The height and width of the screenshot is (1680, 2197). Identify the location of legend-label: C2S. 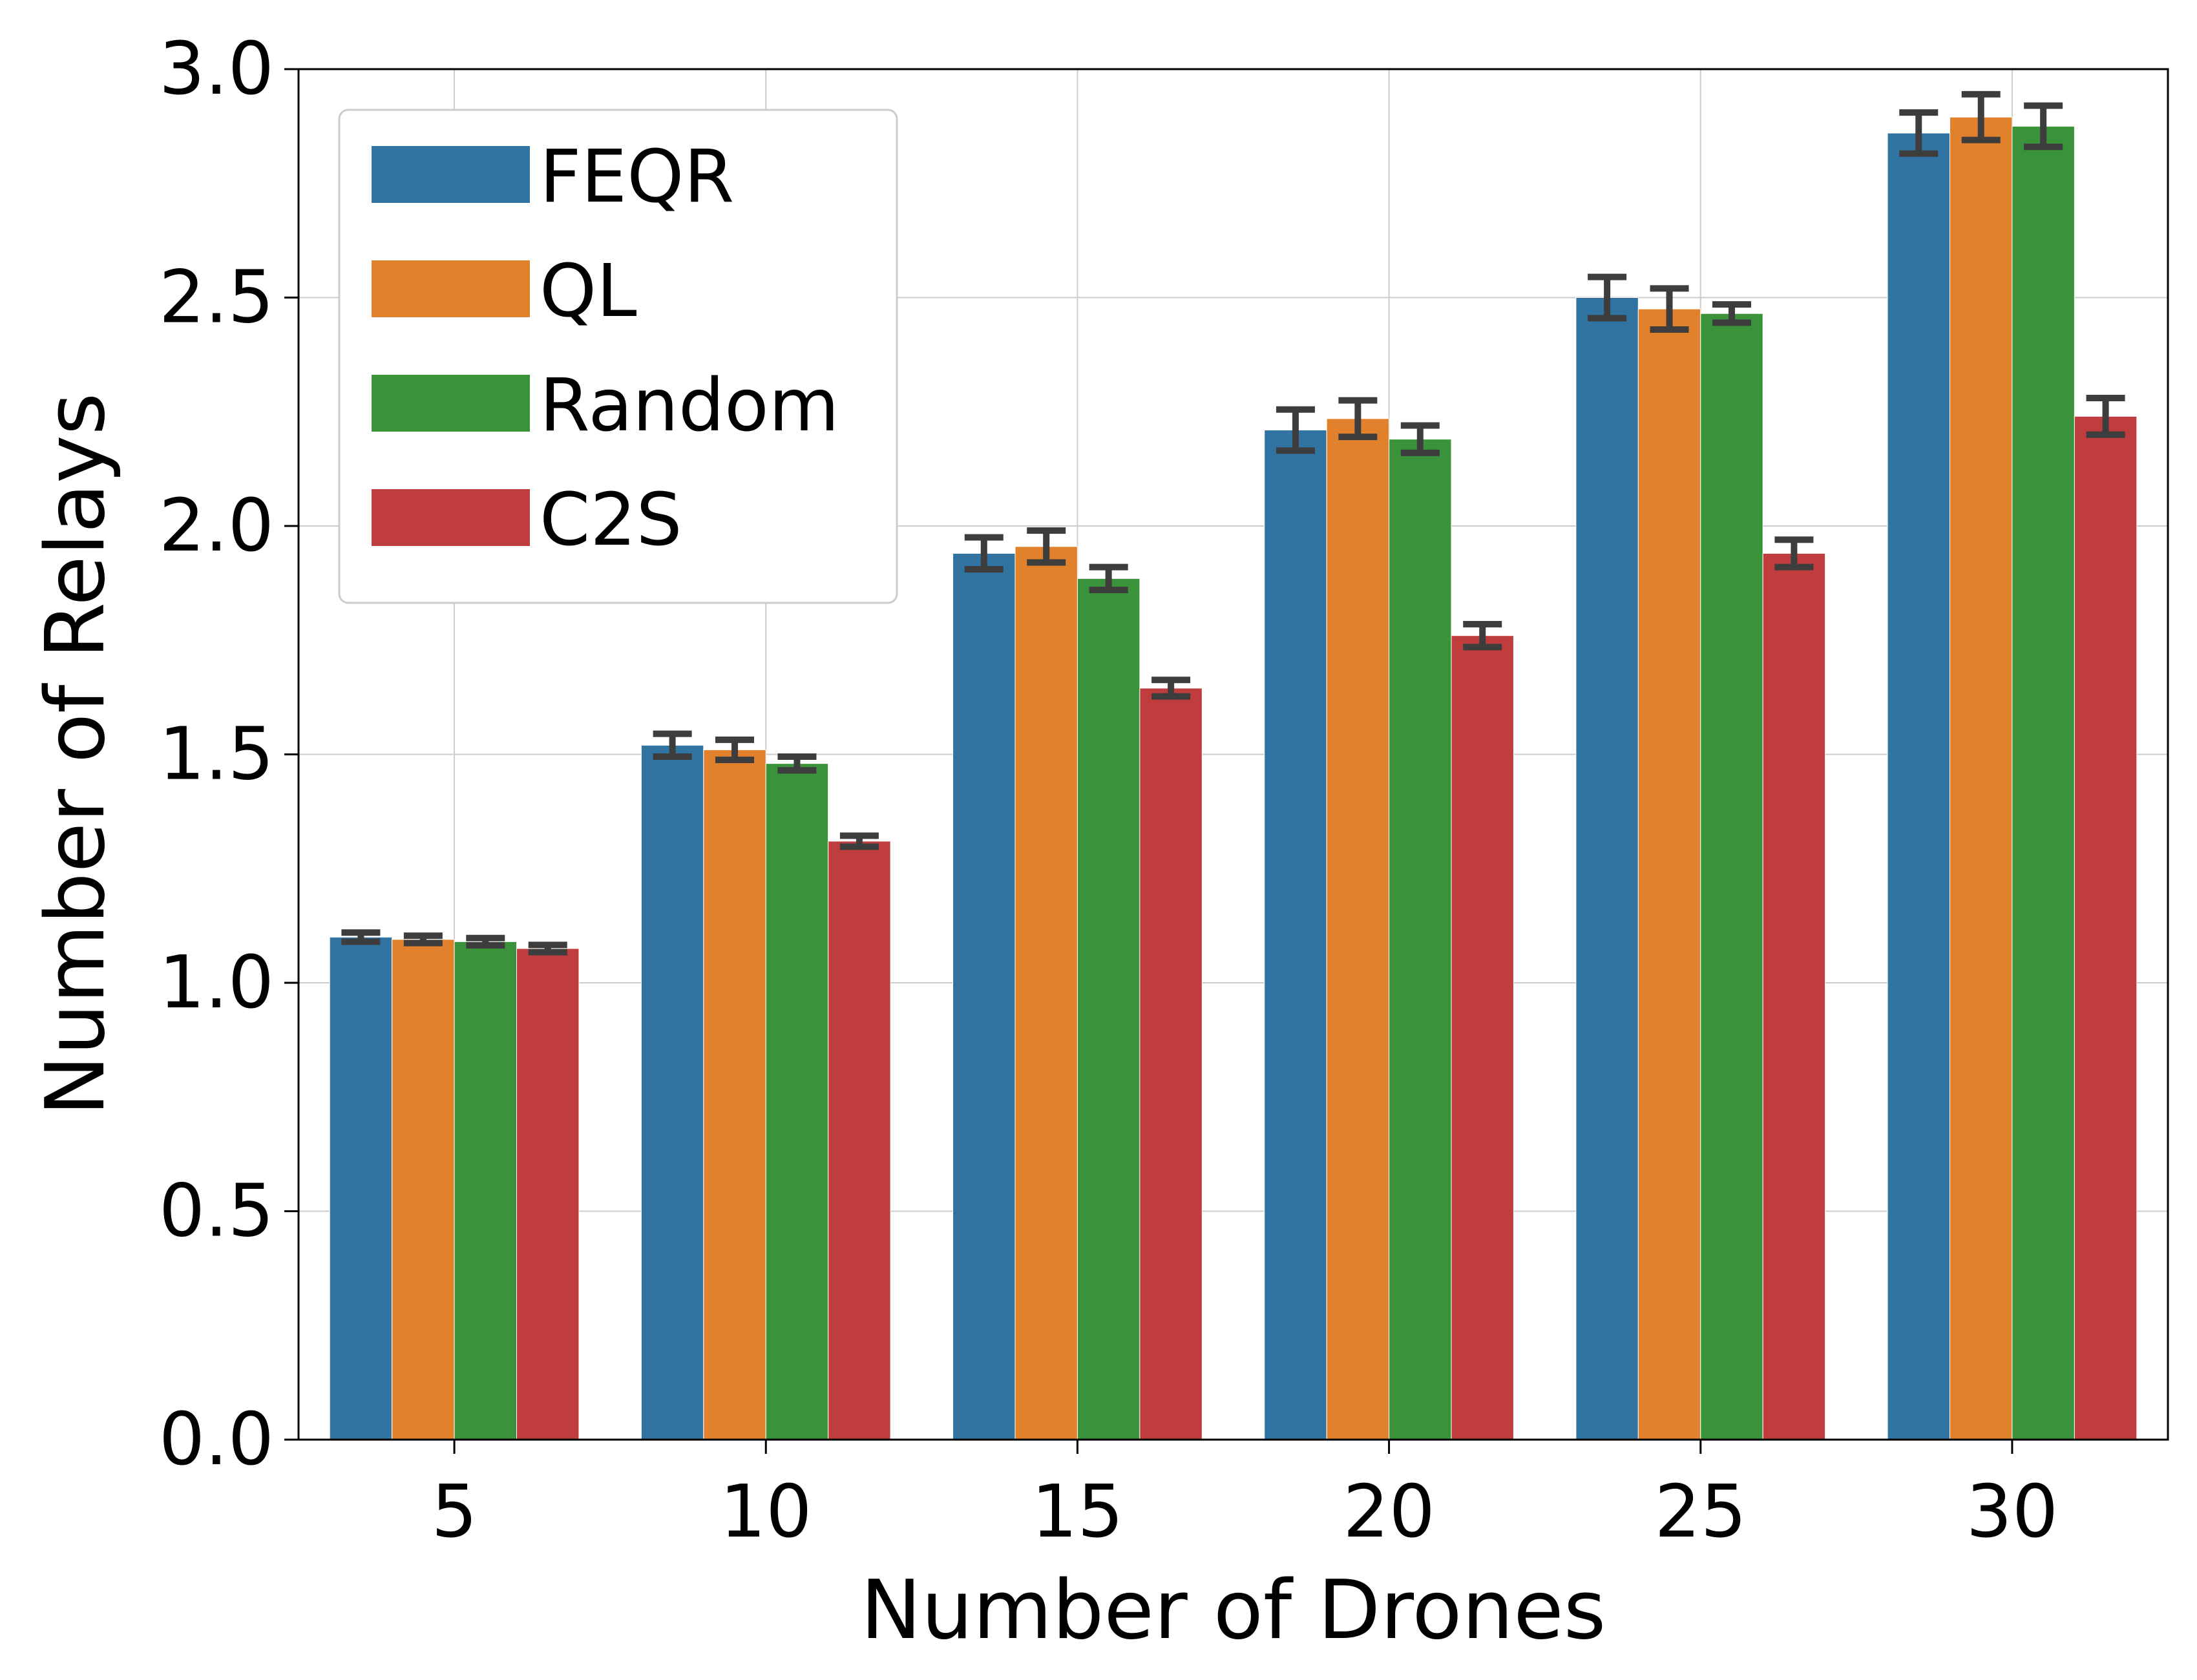
(611, 520).